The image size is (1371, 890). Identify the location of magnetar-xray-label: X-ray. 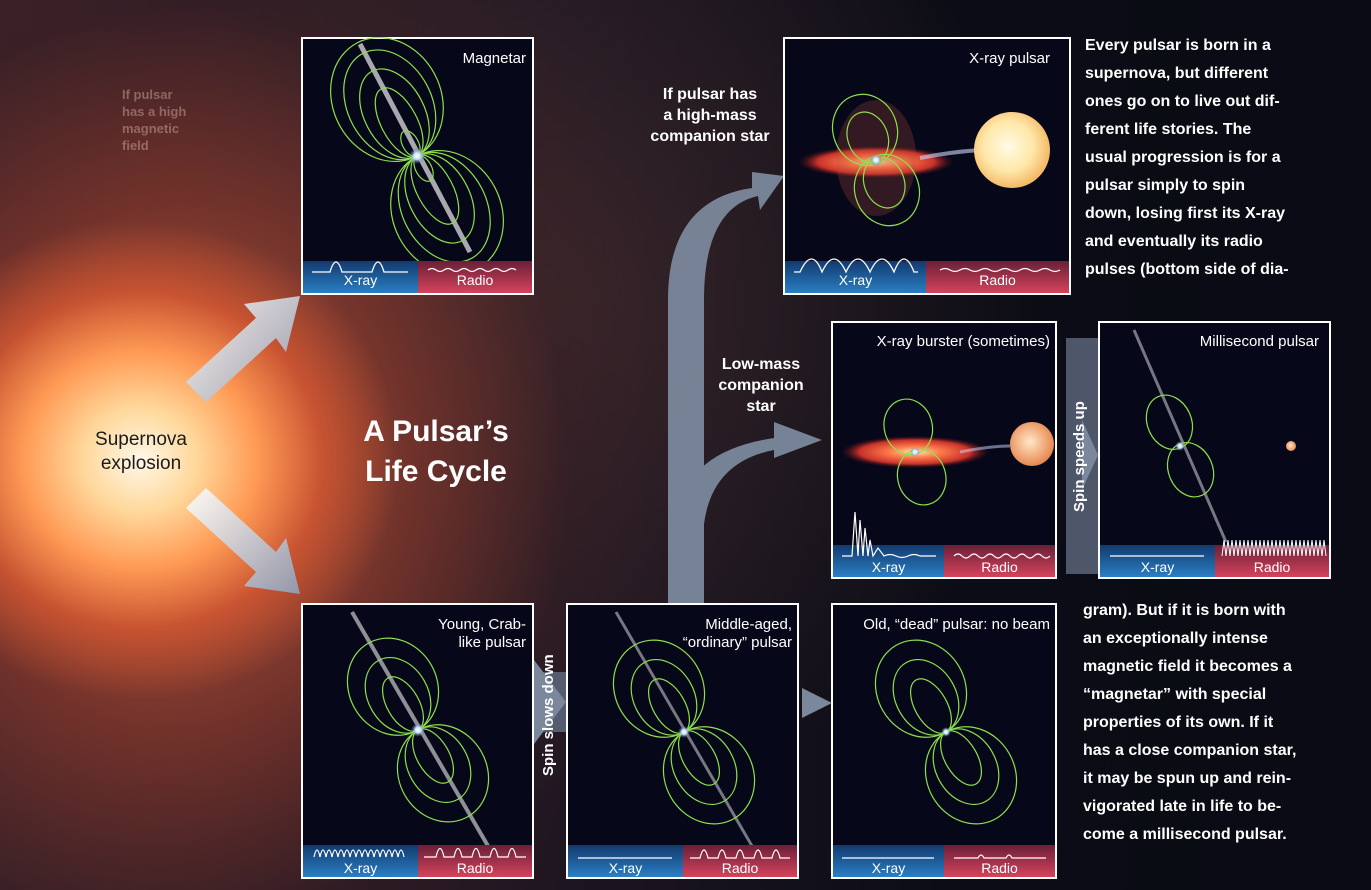
(360, 280).